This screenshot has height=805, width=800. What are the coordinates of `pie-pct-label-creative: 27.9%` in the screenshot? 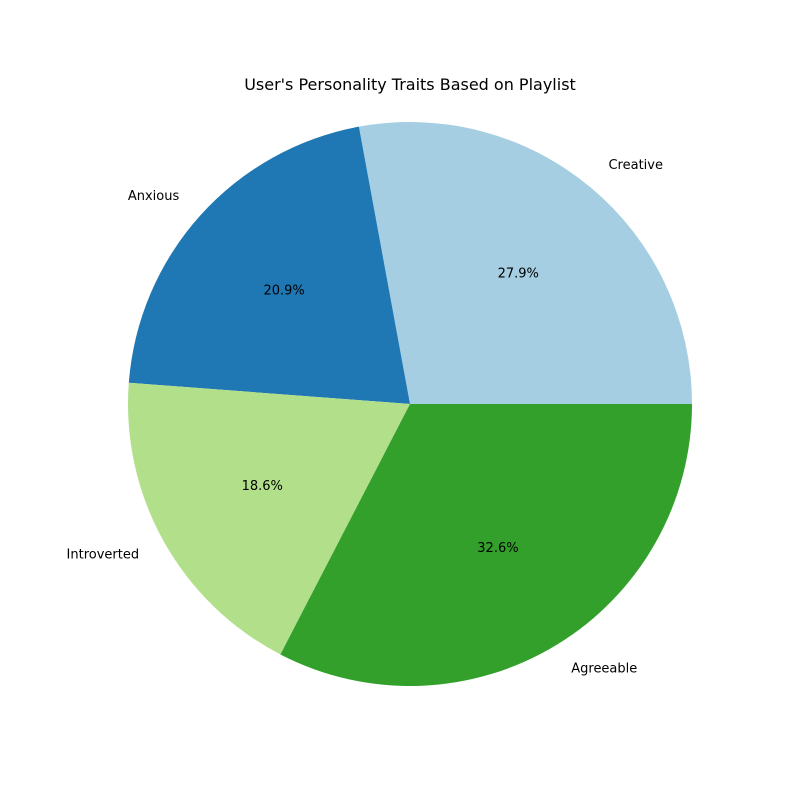 It's located at (518, 273).